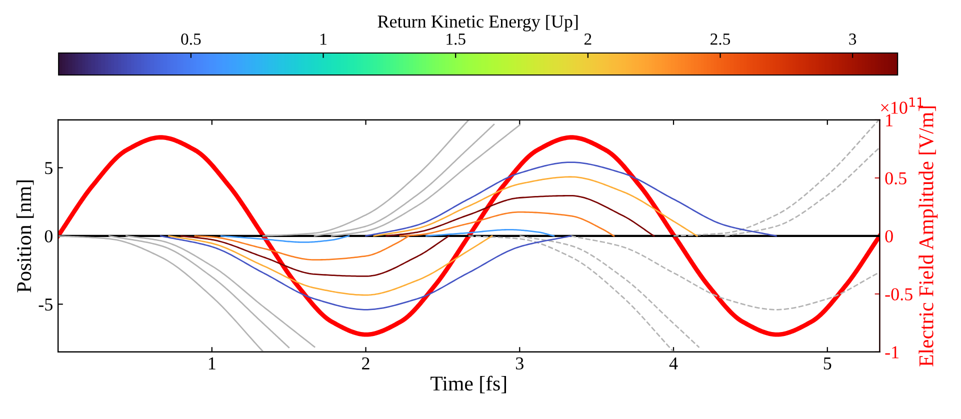  I want to click on x-tick-label: 3, so click(520, 363).